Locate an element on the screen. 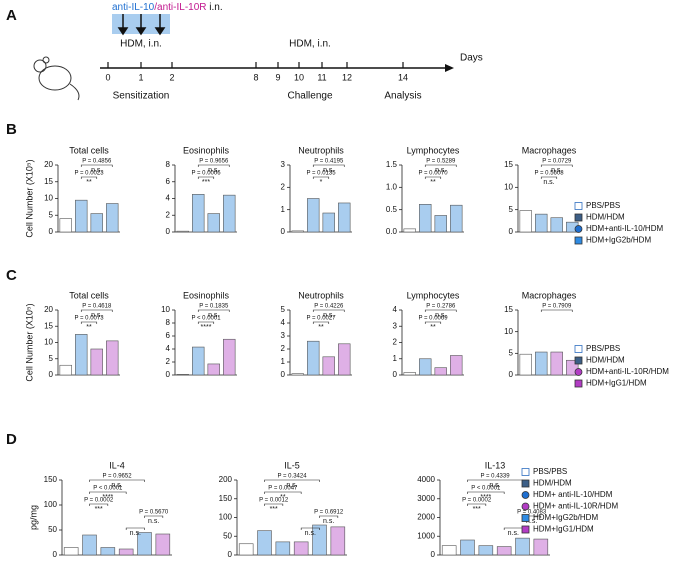  y-tick-label: 150 is located at coordinates (51, 479).